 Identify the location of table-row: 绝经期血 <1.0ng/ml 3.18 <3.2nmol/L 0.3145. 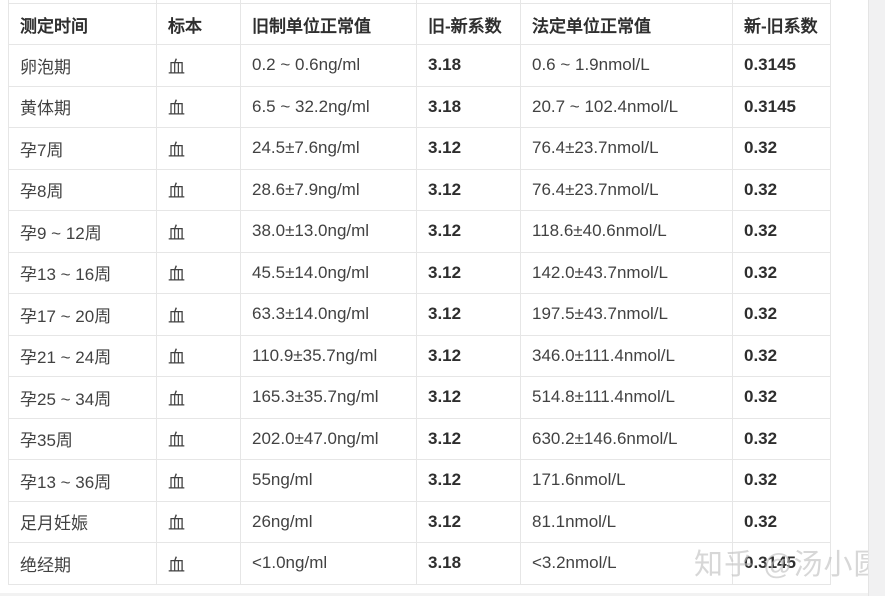
(419, 563).